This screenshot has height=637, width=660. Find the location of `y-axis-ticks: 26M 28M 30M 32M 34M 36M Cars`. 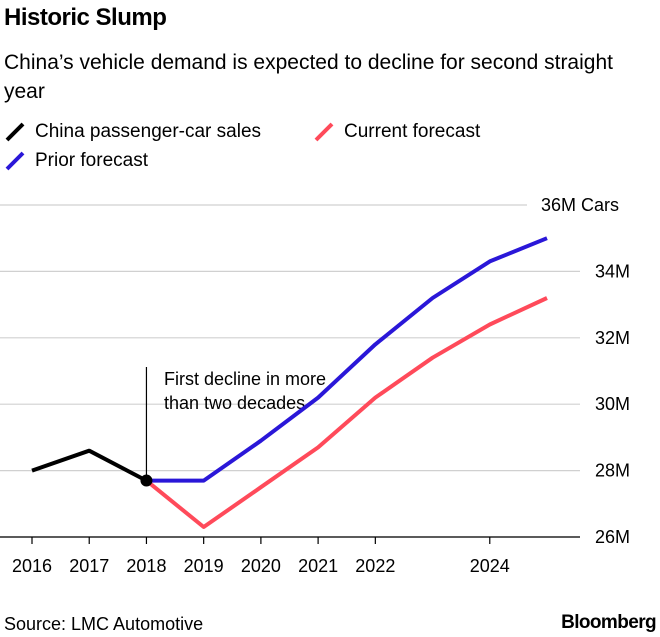

y-axis-ticks: 26M 28M 30M 32M 34M 36M Cars is located at coordinates (585, 371).